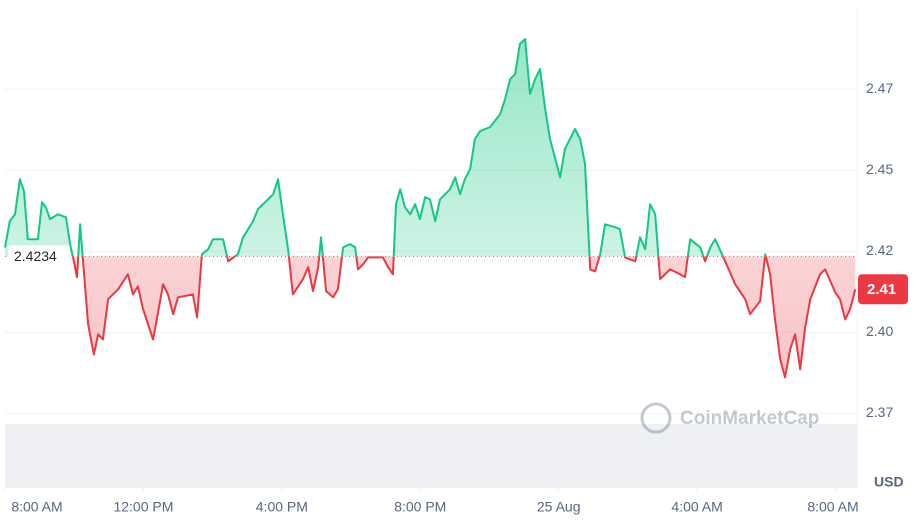 The width and height of the screenshot is (913, 522). What do you see at coordinates (282, 507) in the screenshot?
I see `x-tick-label: 4:00 PM` at bounding box center [282, 507].